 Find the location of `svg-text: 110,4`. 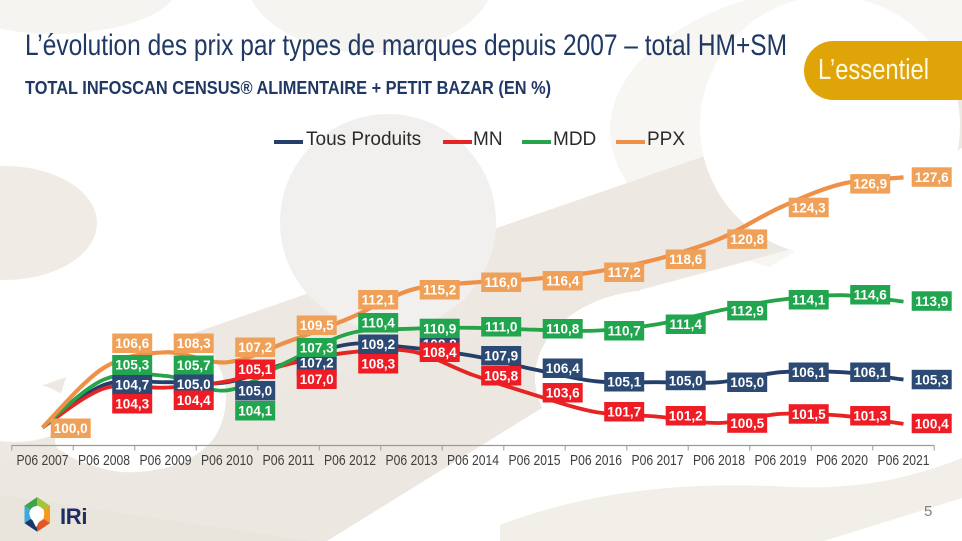

svg-text: 110,4 is located at coordinates (379, 323).